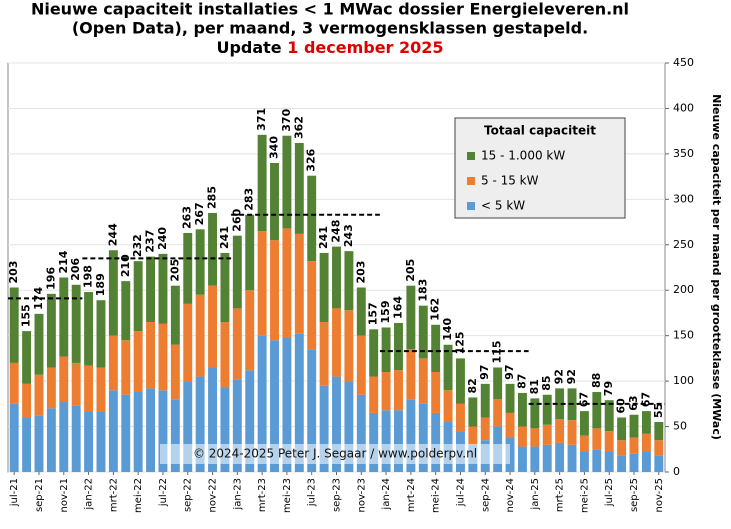 This screenshot has width=731, height=529. Describe the element at coordinates (26, 315) in the screenshot. I see `total-label: 155` at that location.